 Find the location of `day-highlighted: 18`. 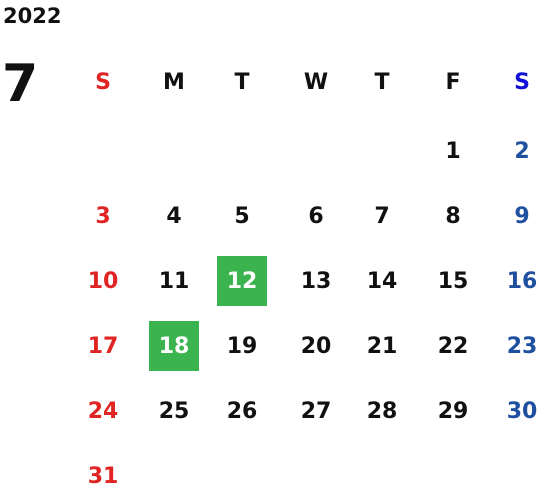

day-highlighted: 18 is located at coordinates (174, 346).